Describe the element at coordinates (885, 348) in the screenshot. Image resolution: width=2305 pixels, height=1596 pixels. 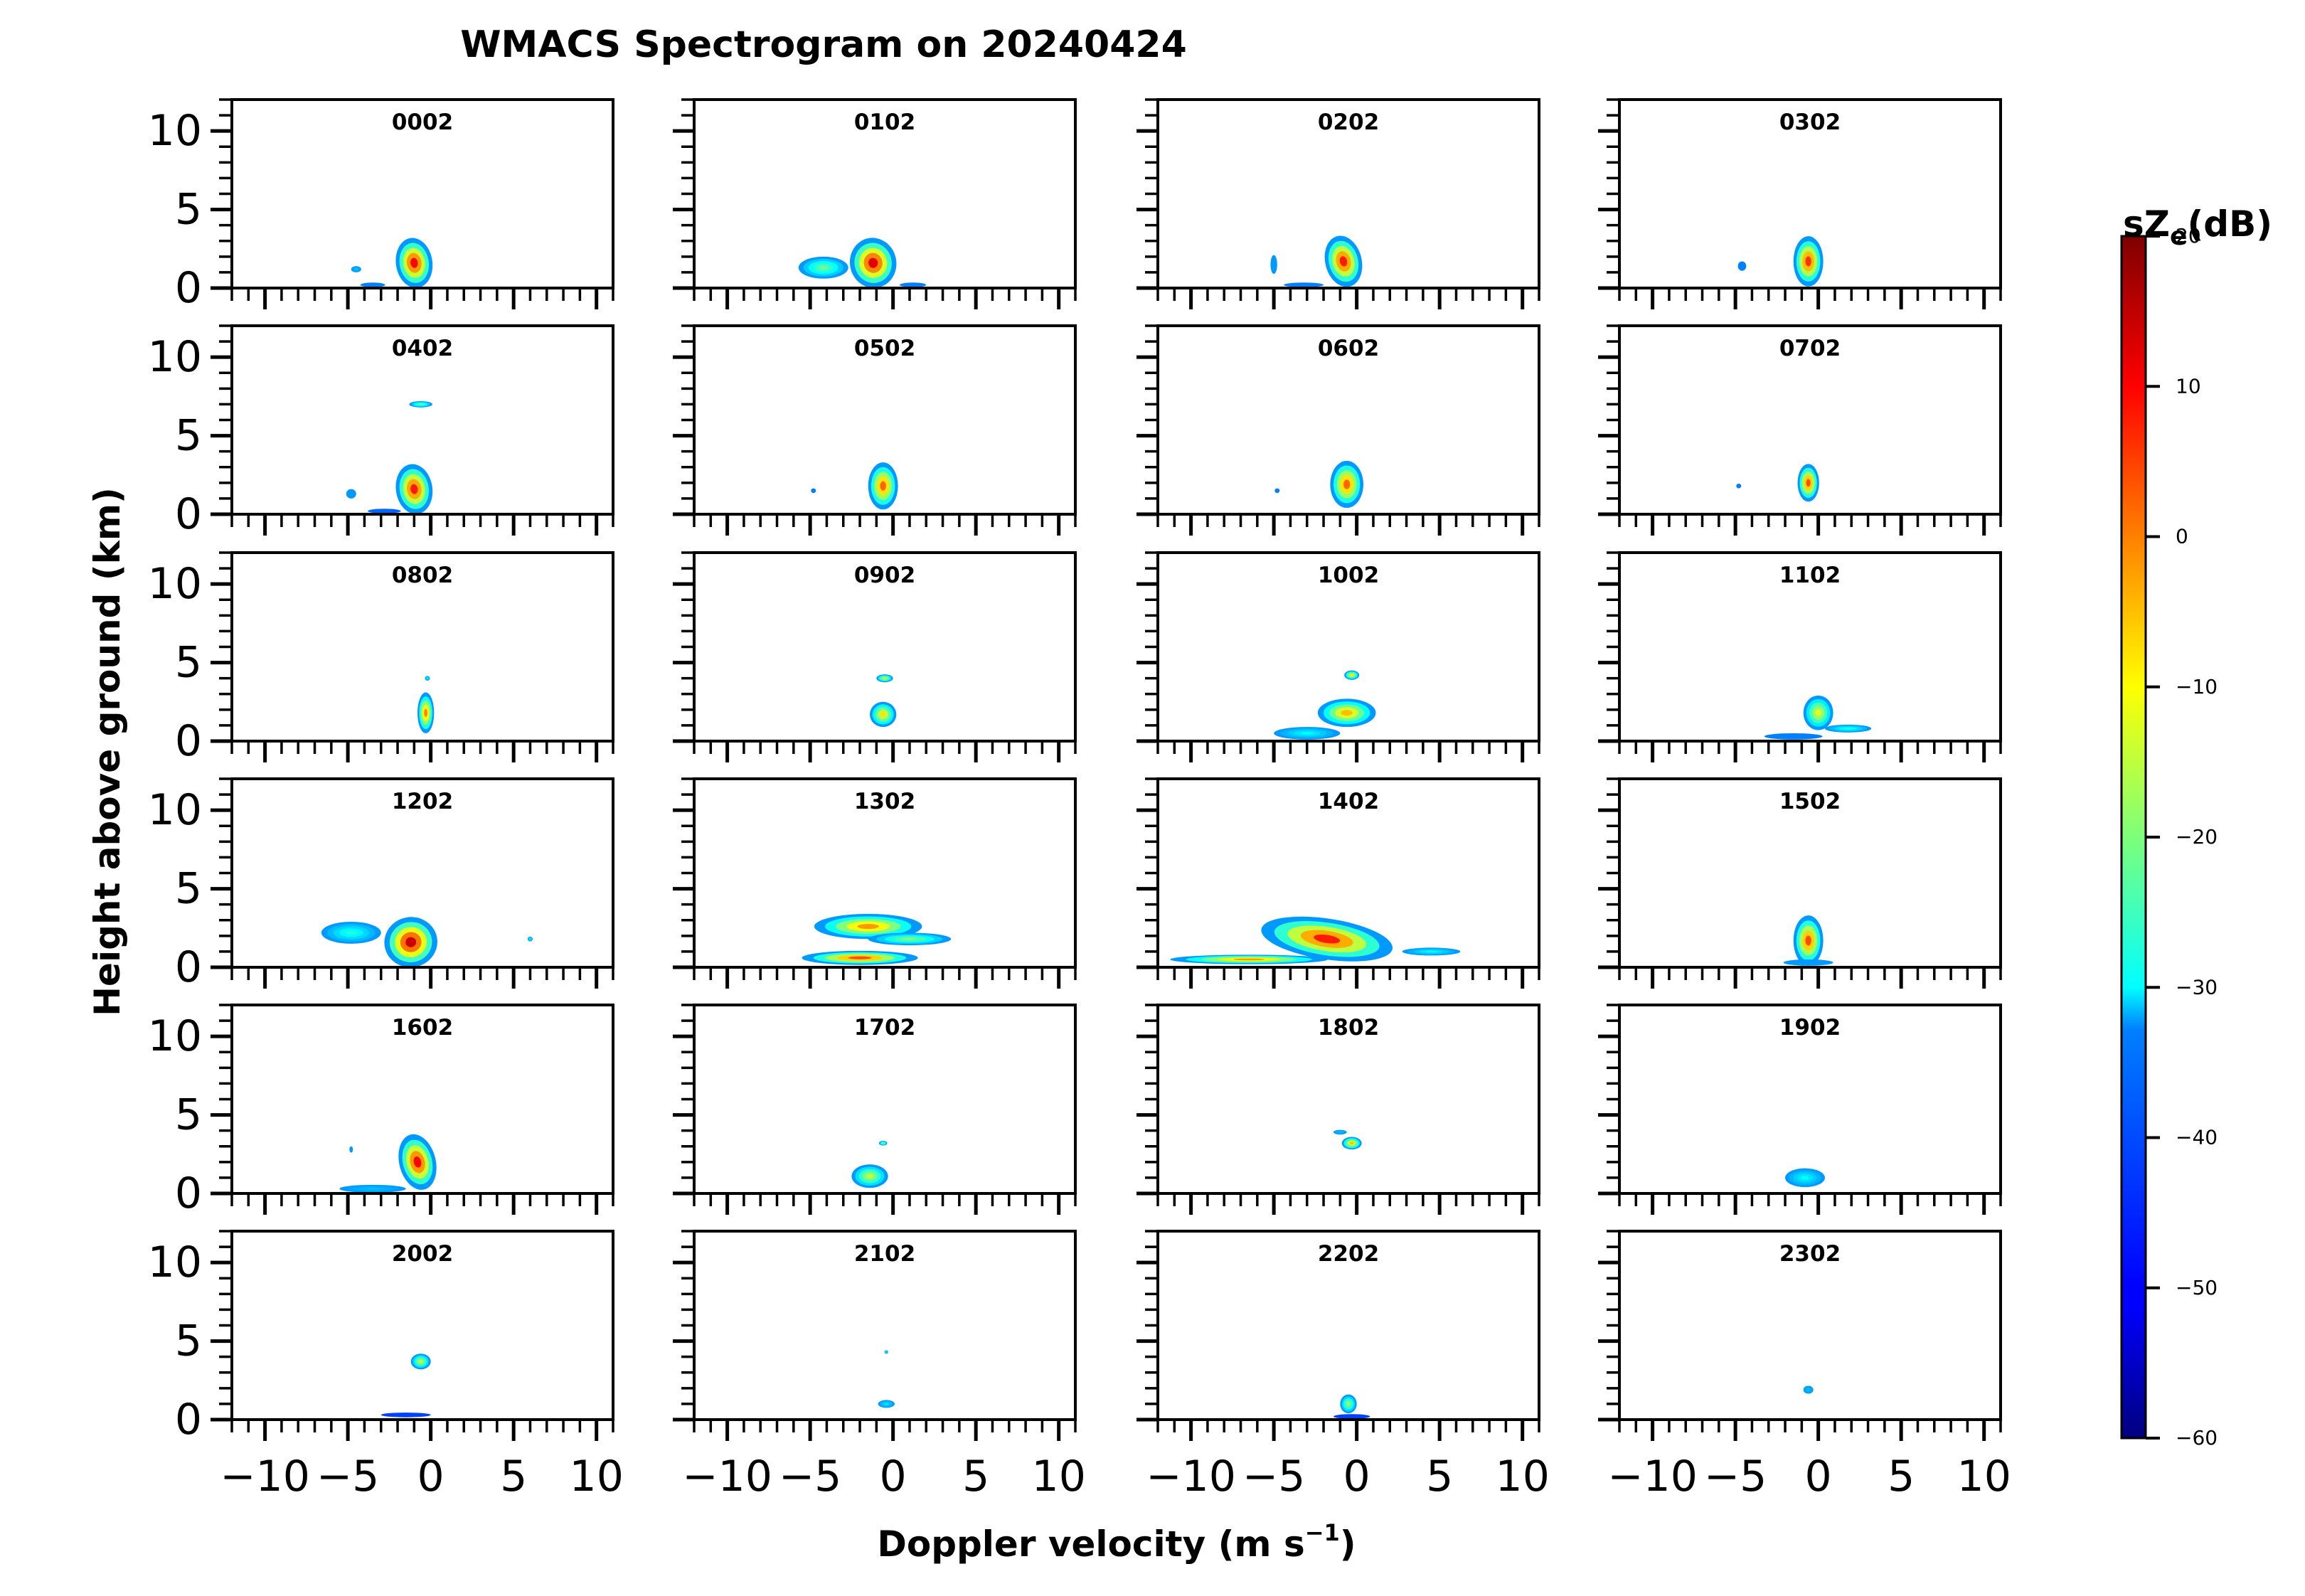
I see `panel-time-label: 0502` at that location.